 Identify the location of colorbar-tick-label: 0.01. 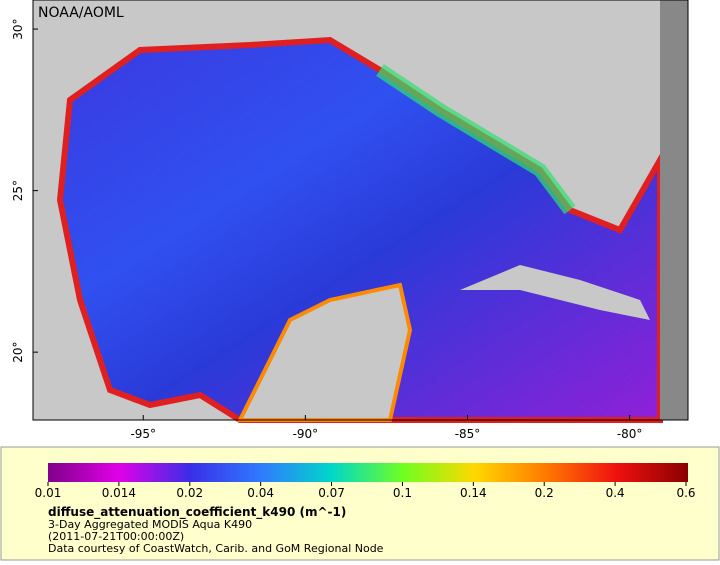
(48, 493).